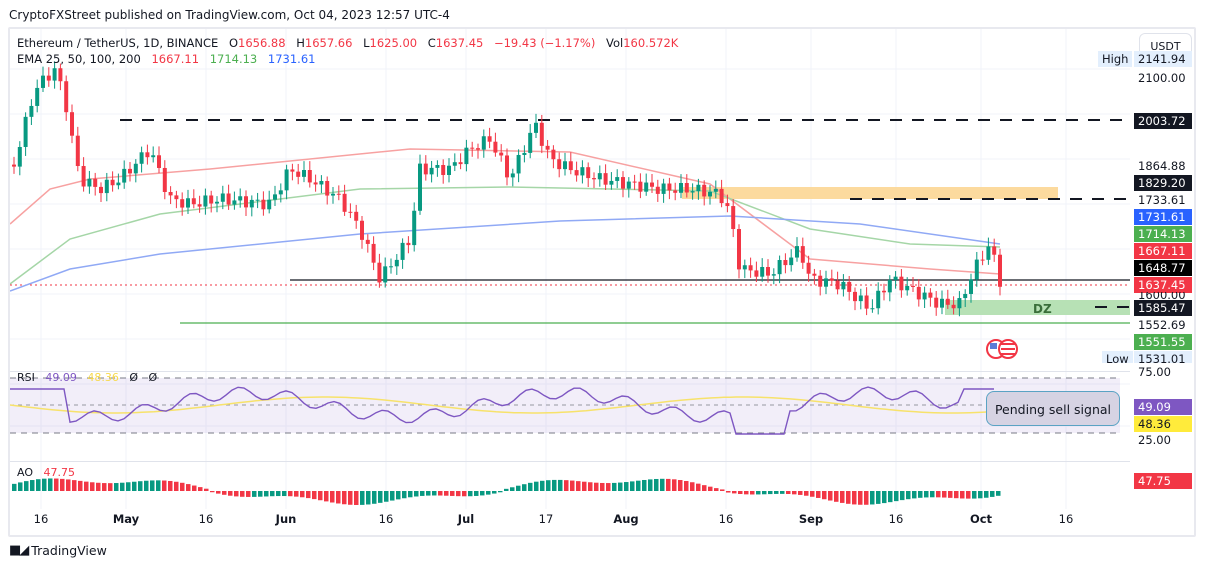 The width and height of the screenshot is (1205, 568). Describe the element at coordinates (1163, 121) in the screenshot. I see `label-2003: 2003.72` at that location.